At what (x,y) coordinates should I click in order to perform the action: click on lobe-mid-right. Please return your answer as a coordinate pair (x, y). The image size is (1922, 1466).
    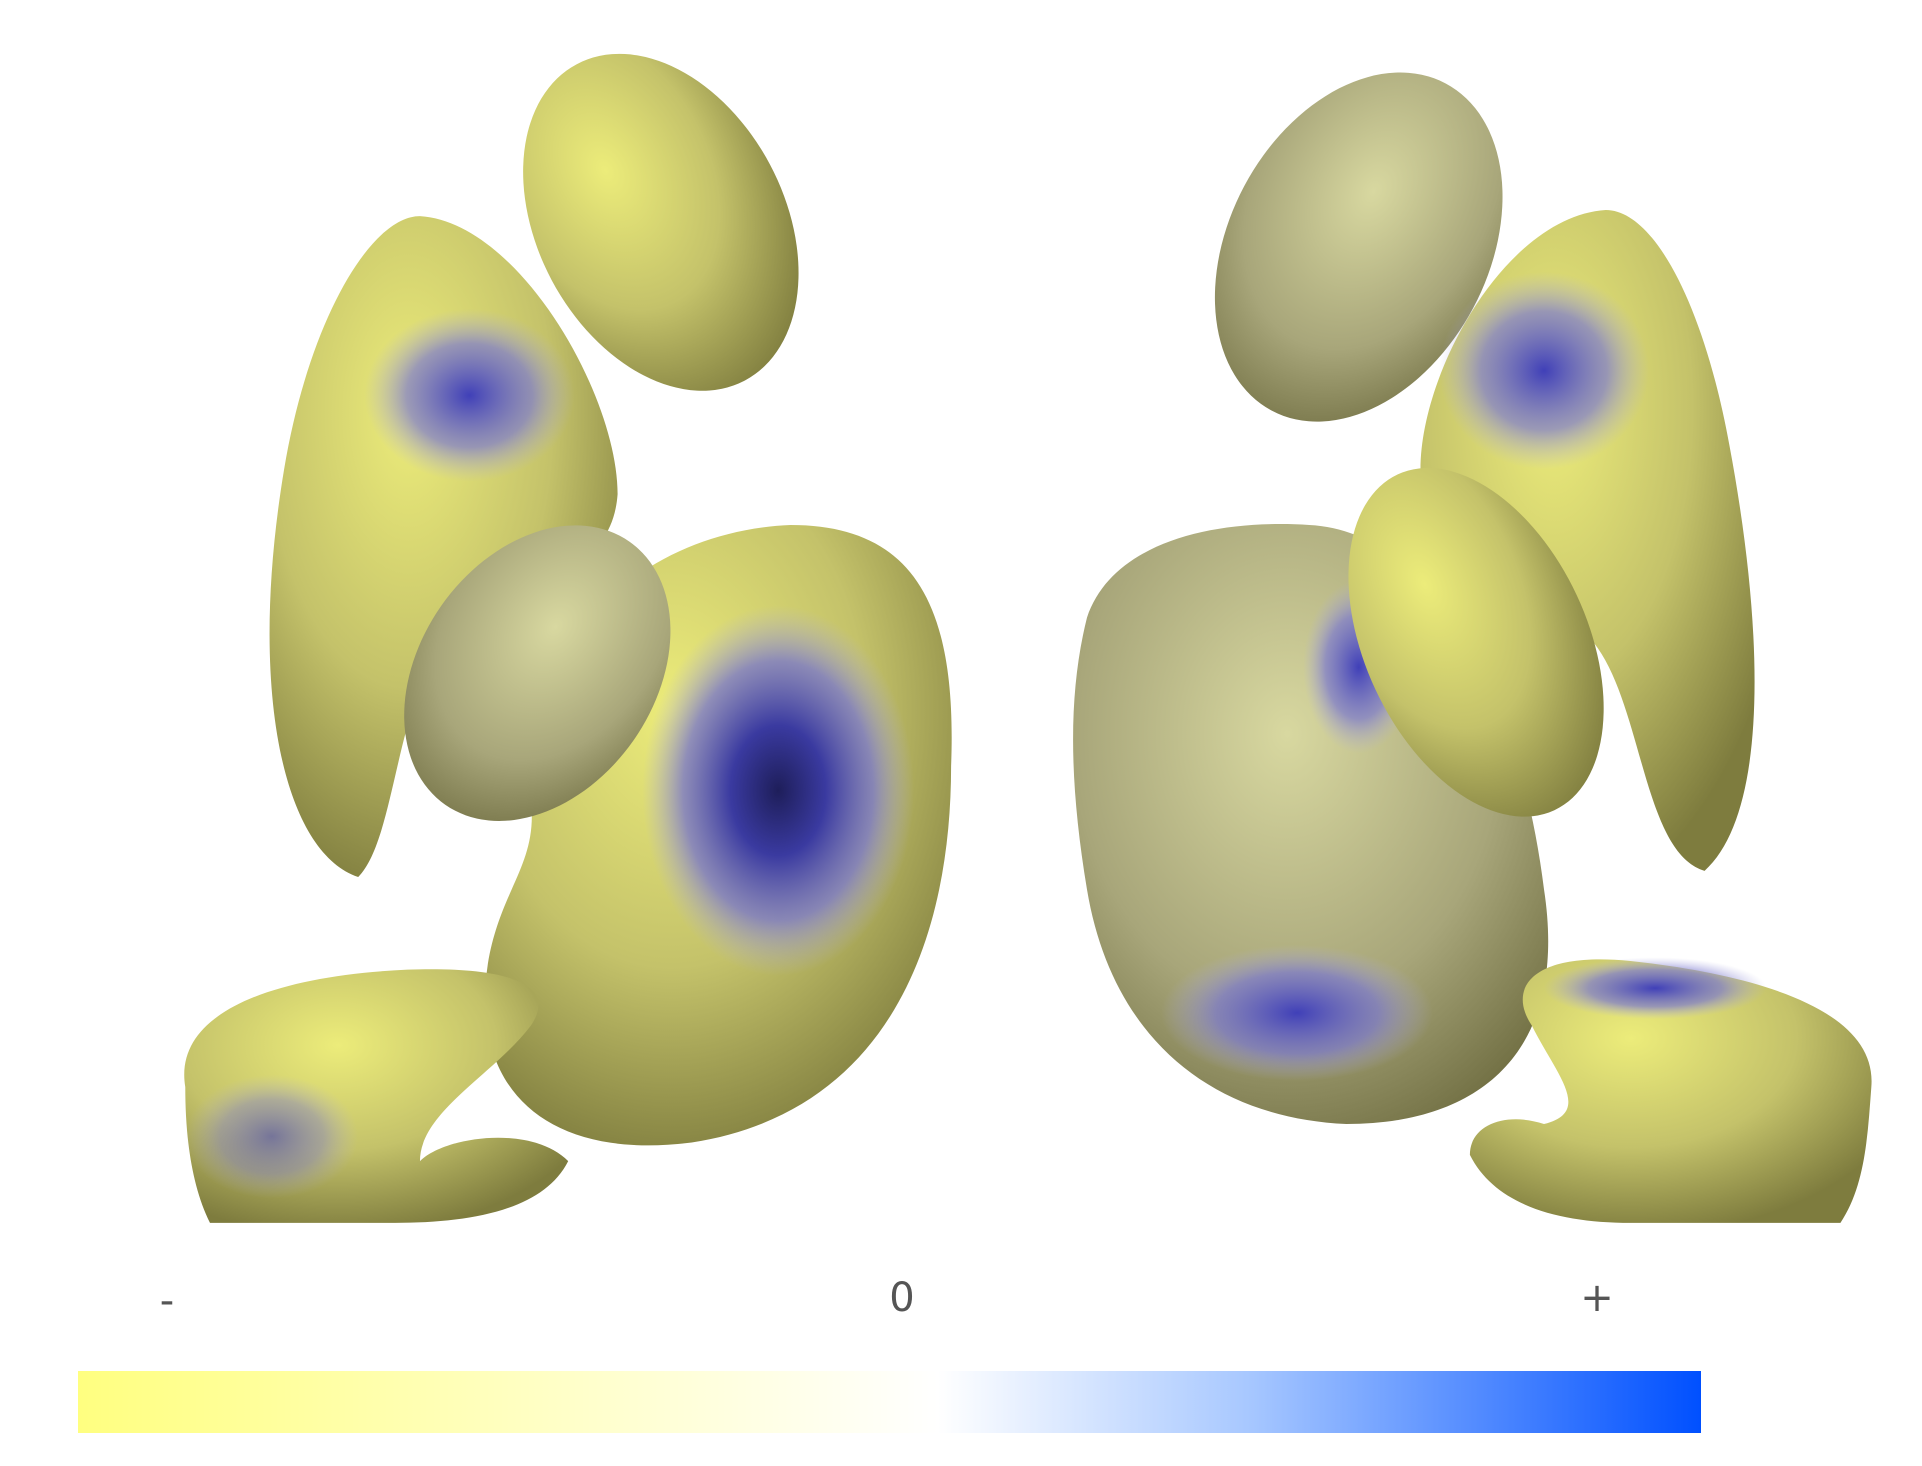
    Looking at the image, I should click on (1476, 642).